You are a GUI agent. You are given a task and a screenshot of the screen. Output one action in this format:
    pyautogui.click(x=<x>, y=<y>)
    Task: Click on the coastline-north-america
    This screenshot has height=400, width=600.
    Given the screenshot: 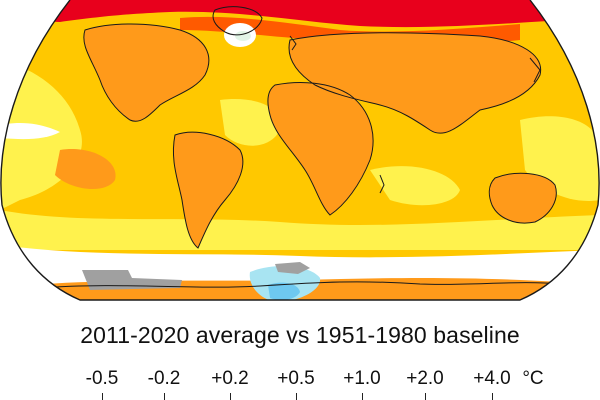 What is the action you would take?
    pyautogui.click(x=146, y=72)
    